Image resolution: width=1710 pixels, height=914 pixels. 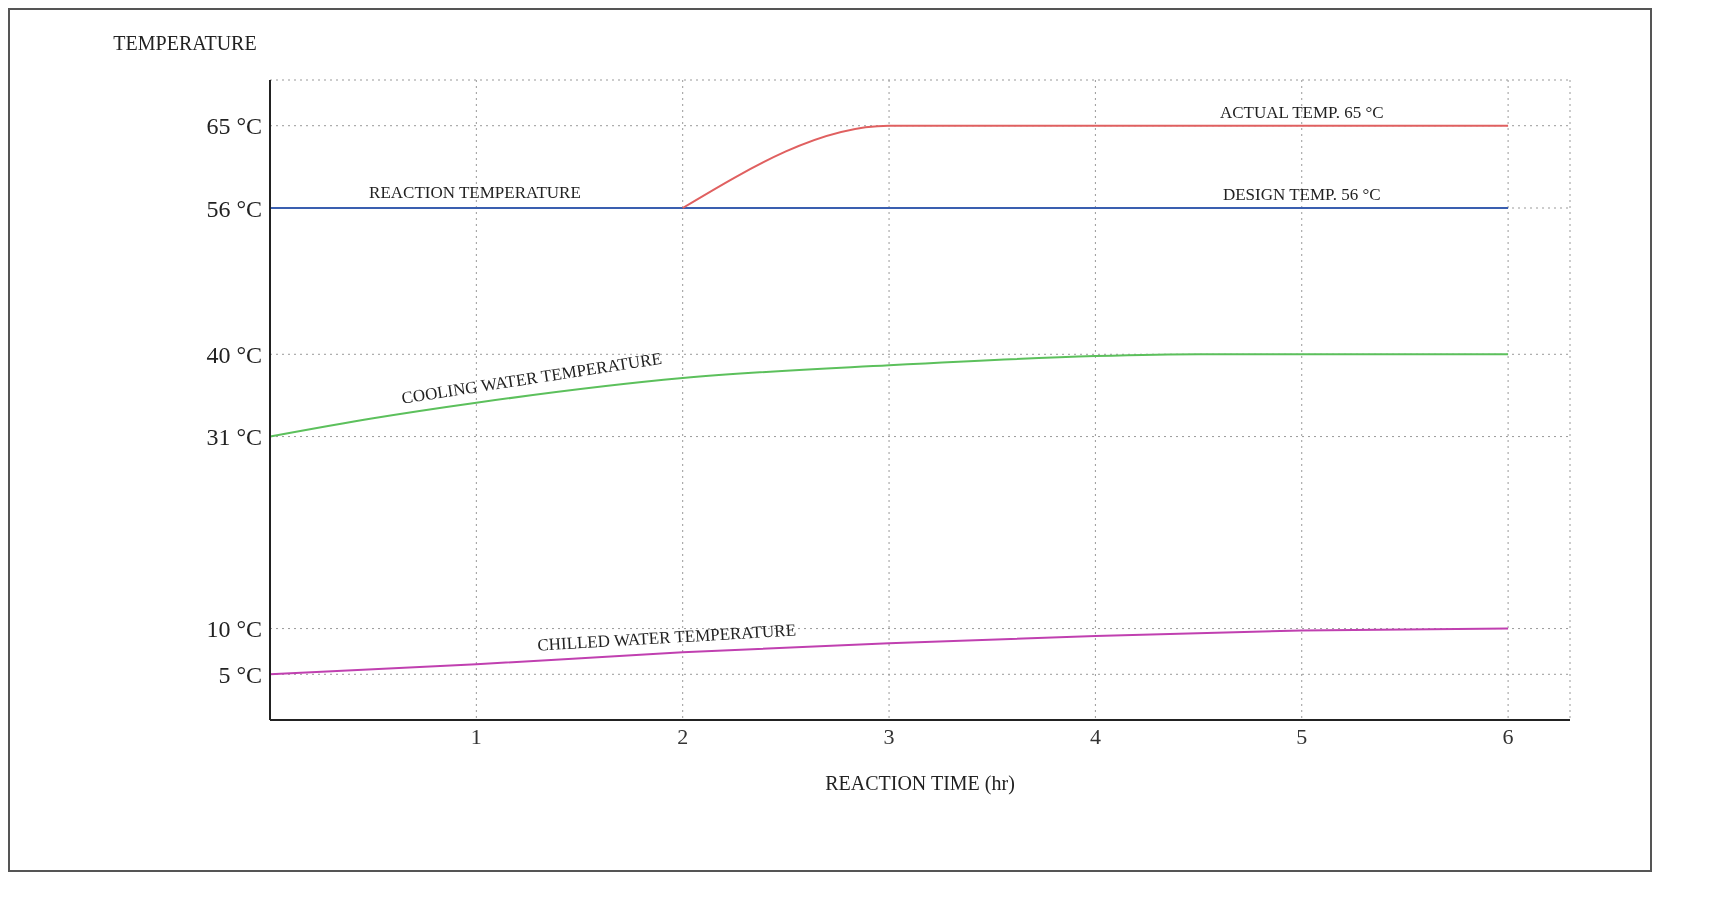 What do you see at coordinates (240, 674) in the screenshot?
I see `y-tick-label: 5 °C` at bounding box center [240, 674].